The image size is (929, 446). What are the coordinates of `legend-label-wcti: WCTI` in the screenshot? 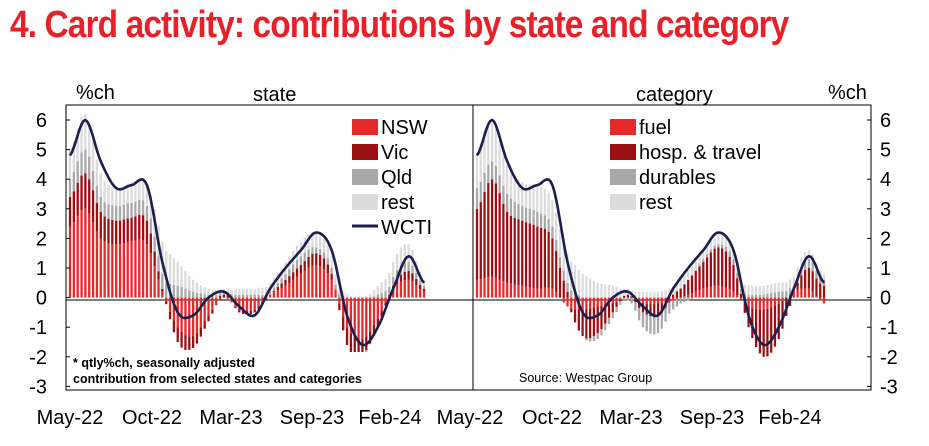 It's located at (406, 228).